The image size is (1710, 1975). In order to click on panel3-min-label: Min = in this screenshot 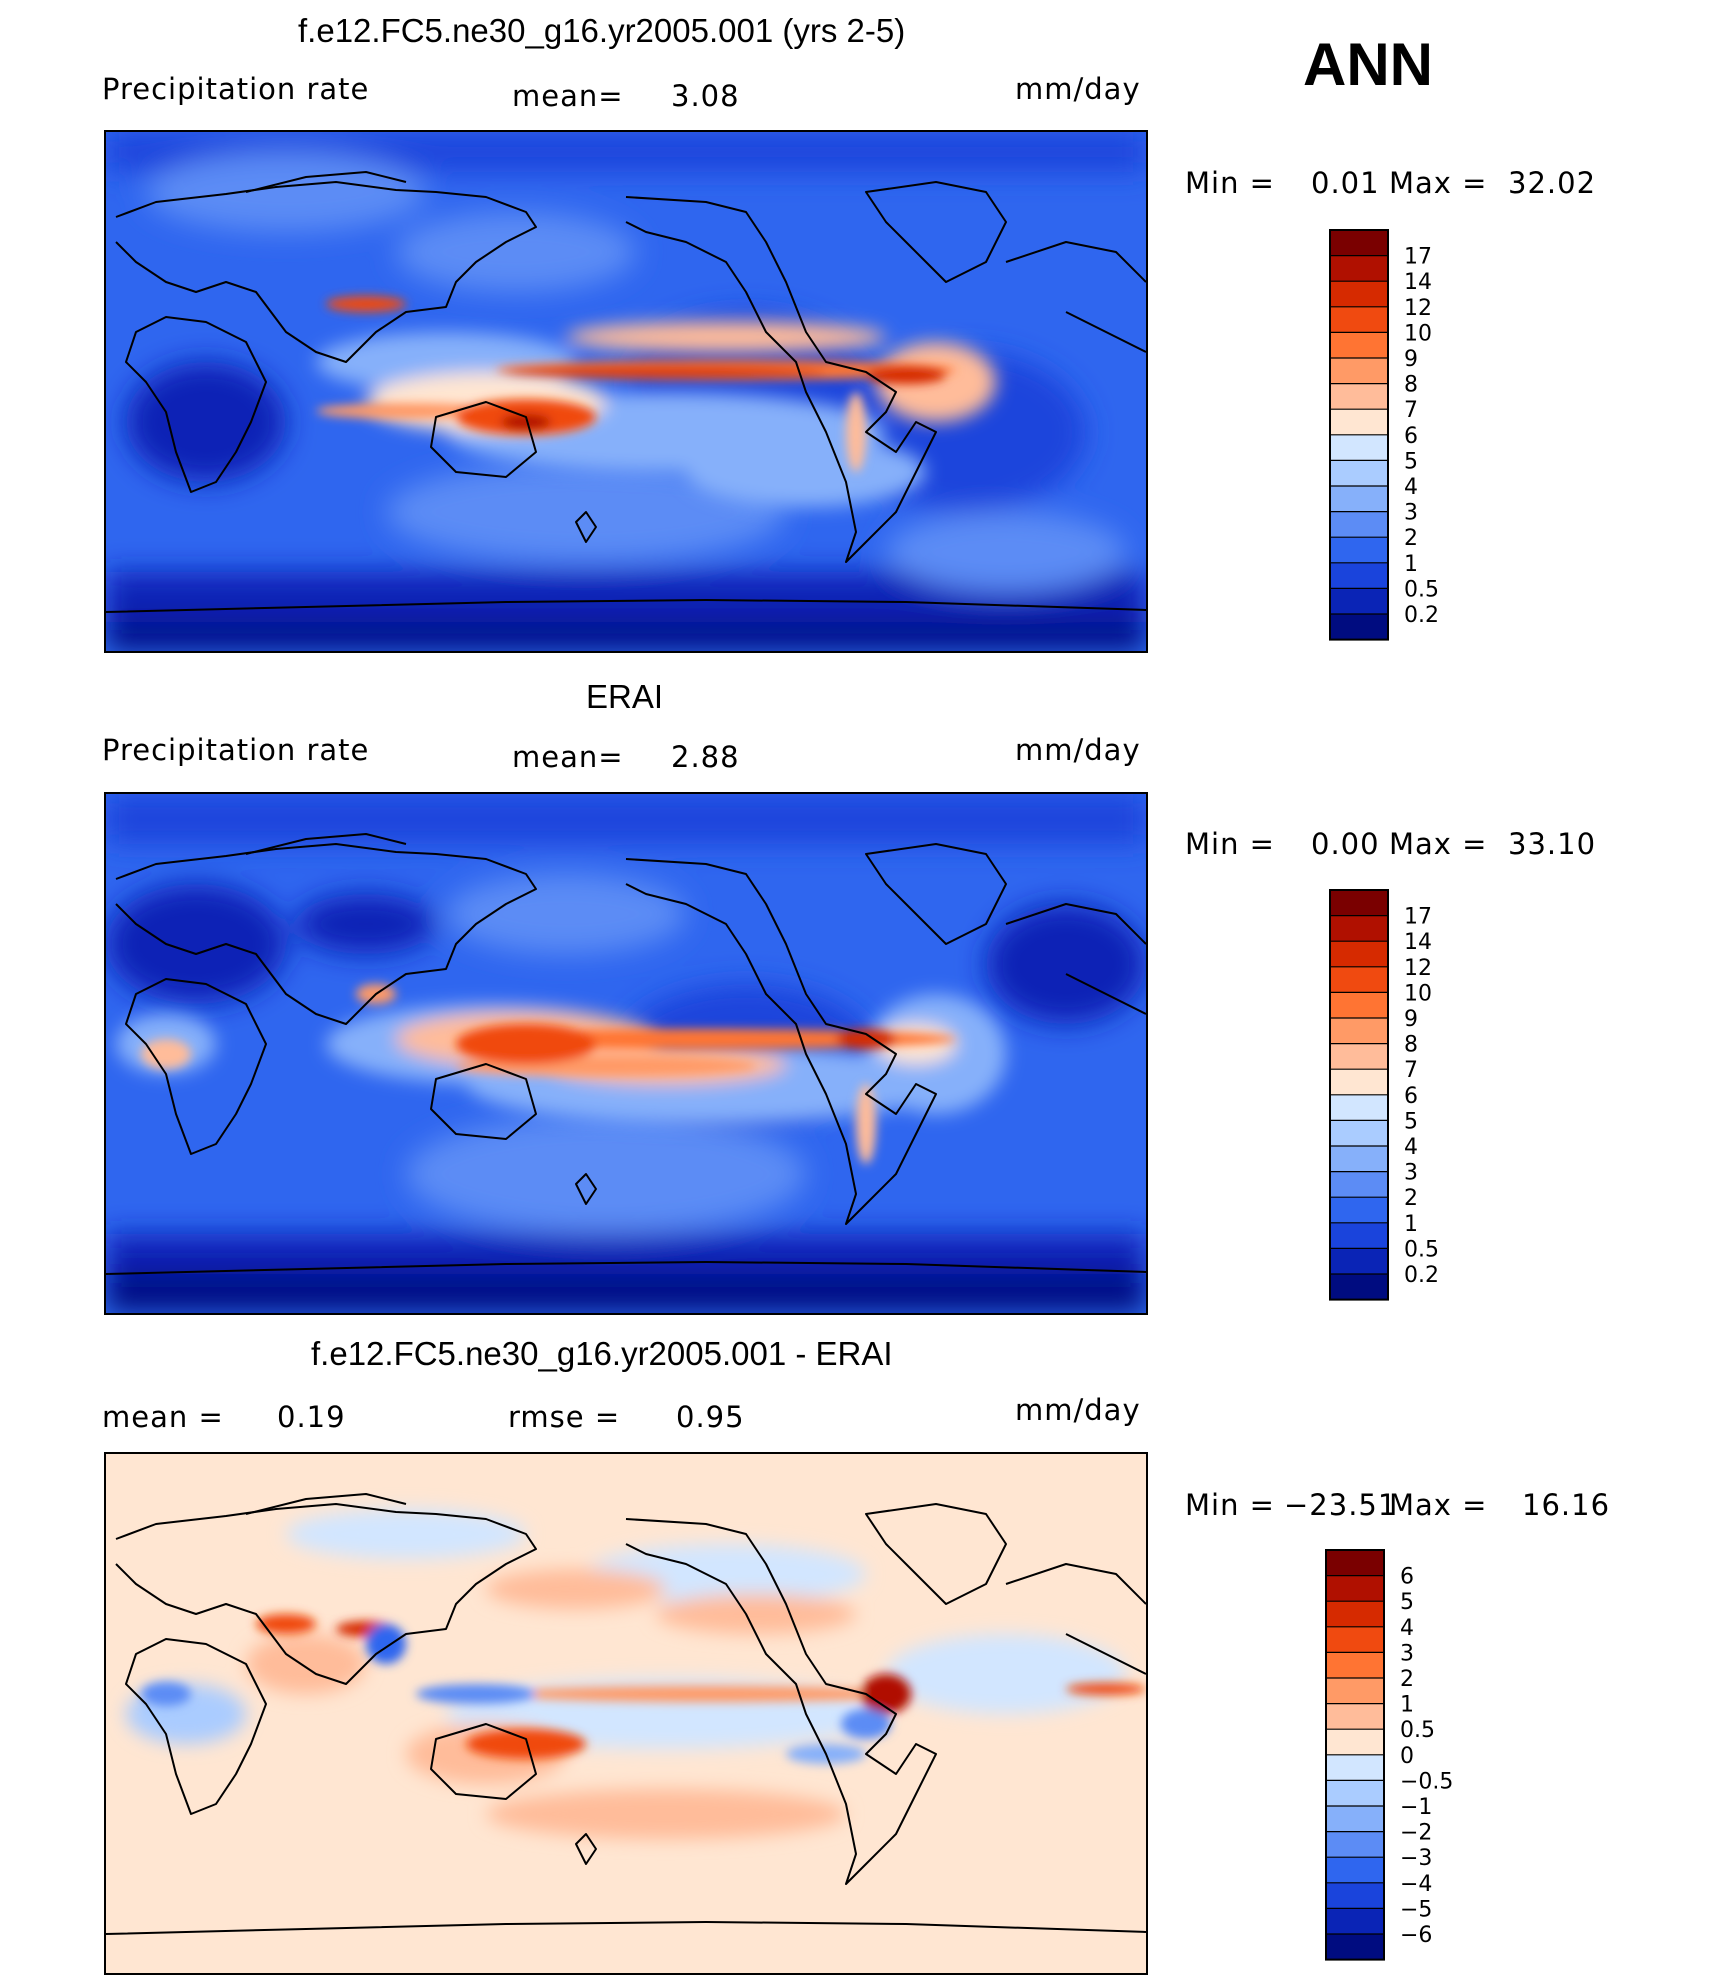, I will do `click(1230, 1505)`.